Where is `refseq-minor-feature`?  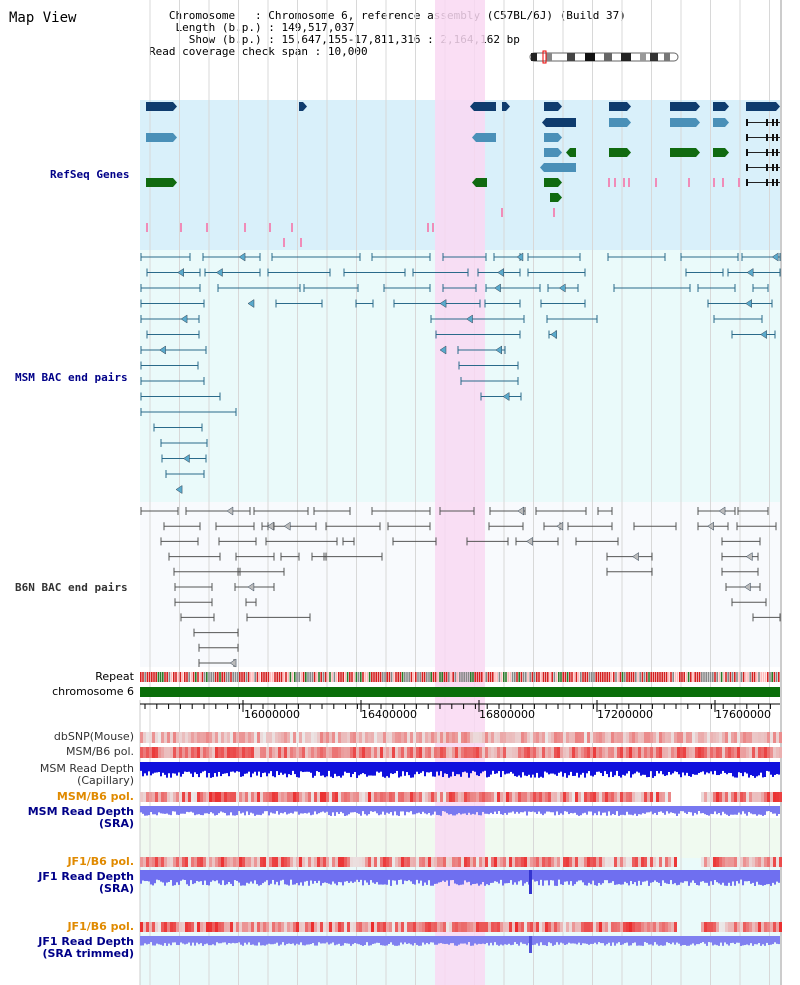 refseq-minor-feature is located at coordinates (502, 212).